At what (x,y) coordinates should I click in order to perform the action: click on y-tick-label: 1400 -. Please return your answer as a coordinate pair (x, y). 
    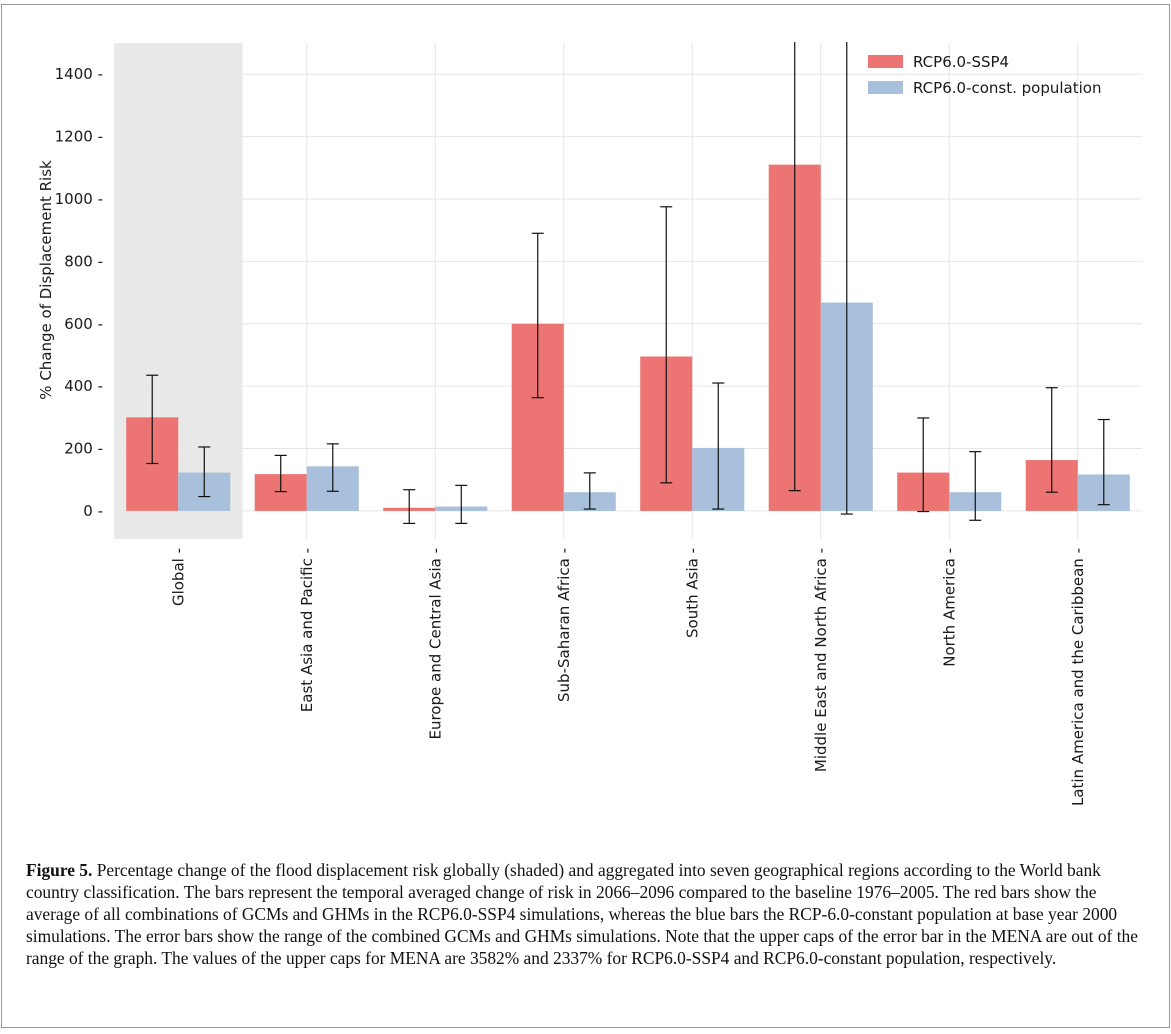
    Looking at the image, I should click on (79, 74).